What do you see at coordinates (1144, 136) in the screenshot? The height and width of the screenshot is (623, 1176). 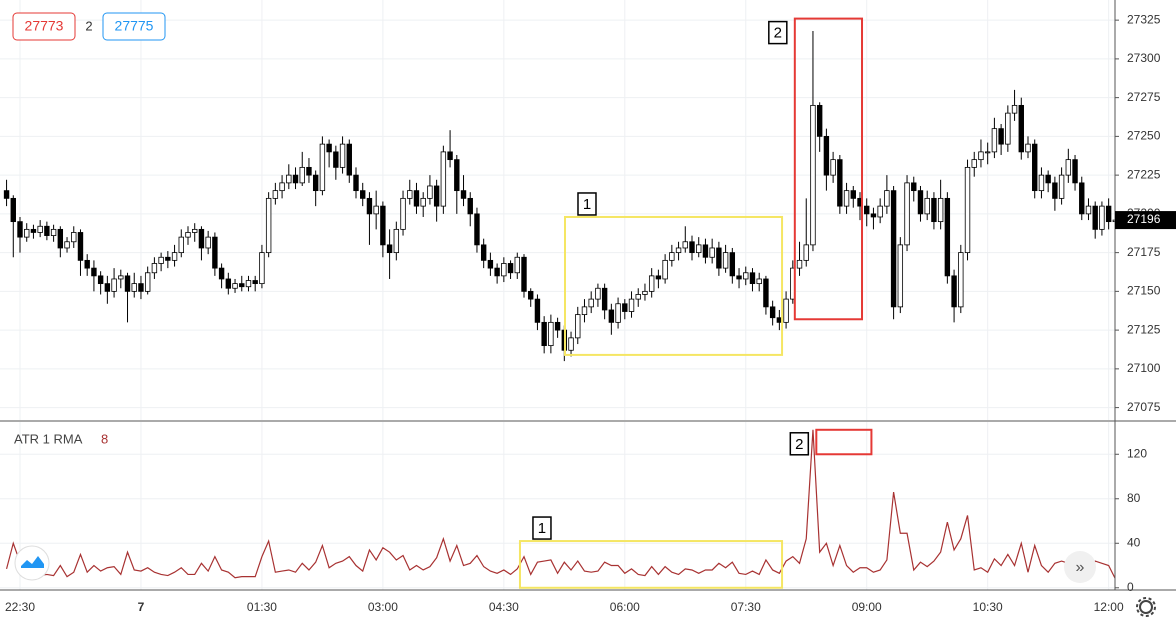 I see `y-tick-label: 27250` at bounding box center [1144, 136].